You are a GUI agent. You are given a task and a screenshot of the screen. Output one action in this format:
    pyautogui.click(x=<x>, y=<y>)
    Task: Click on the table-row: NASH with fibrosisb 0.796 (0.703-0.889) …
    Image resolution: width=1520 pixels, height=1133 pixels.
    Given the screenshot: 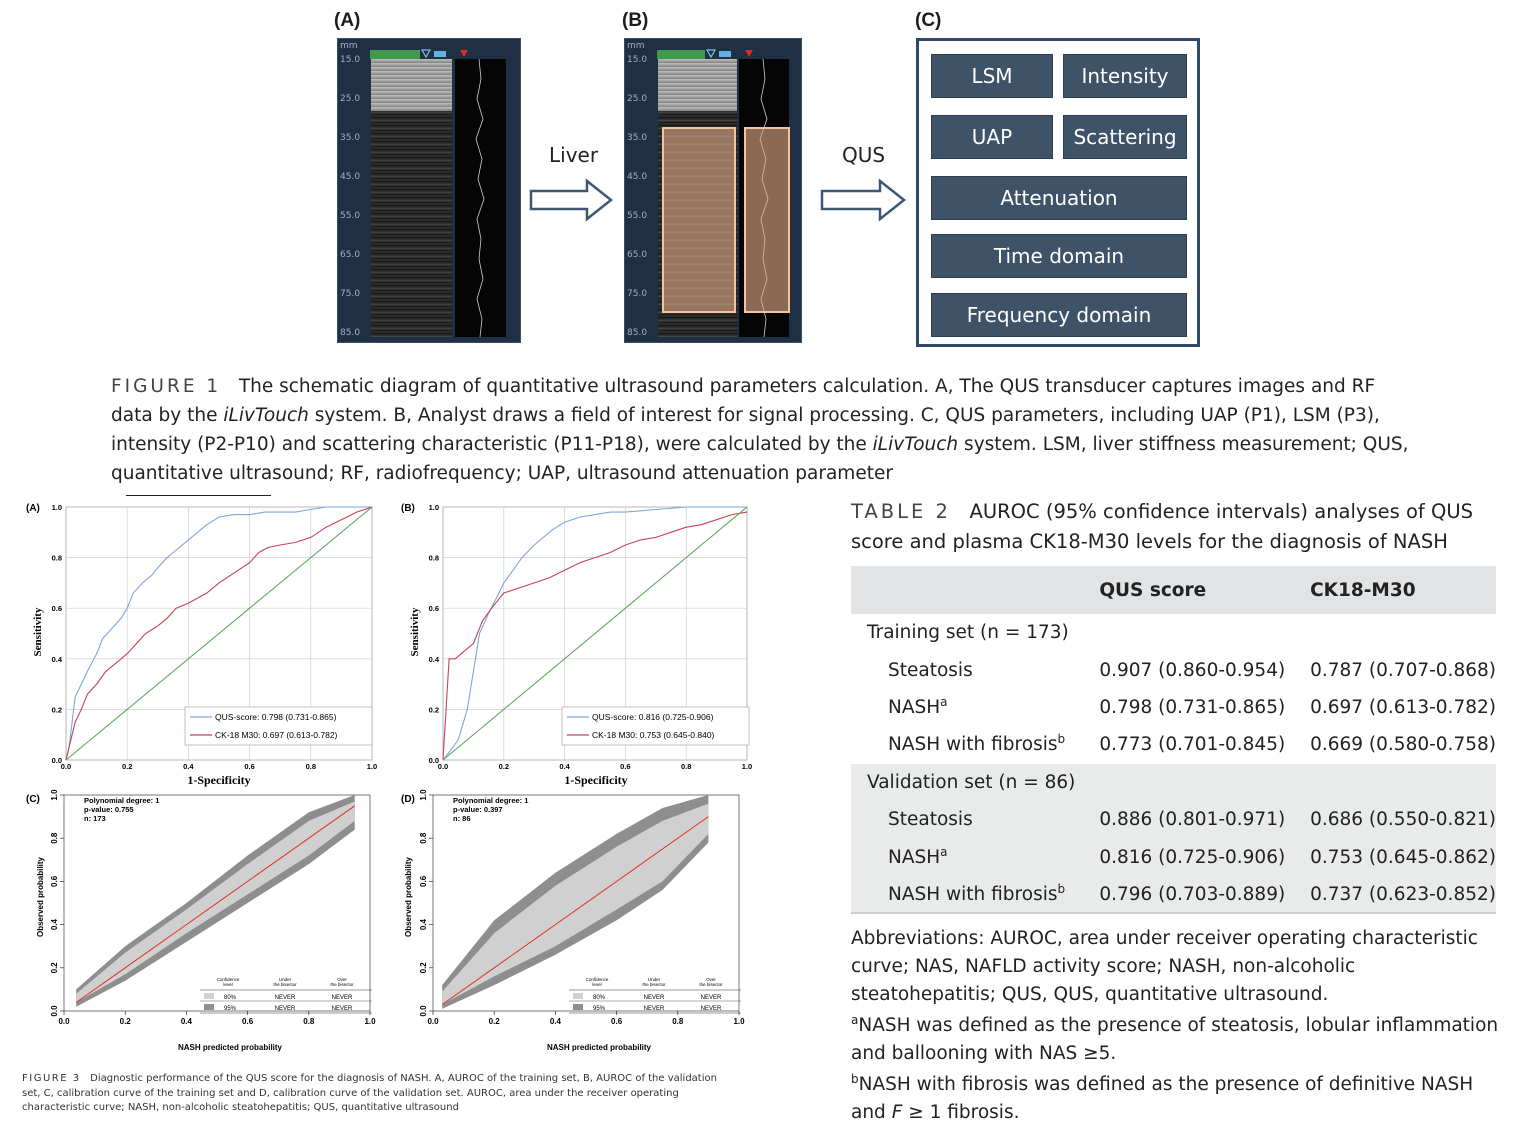 What is the action you would take?
    pyautogui.click(x=1173, y=894)
    